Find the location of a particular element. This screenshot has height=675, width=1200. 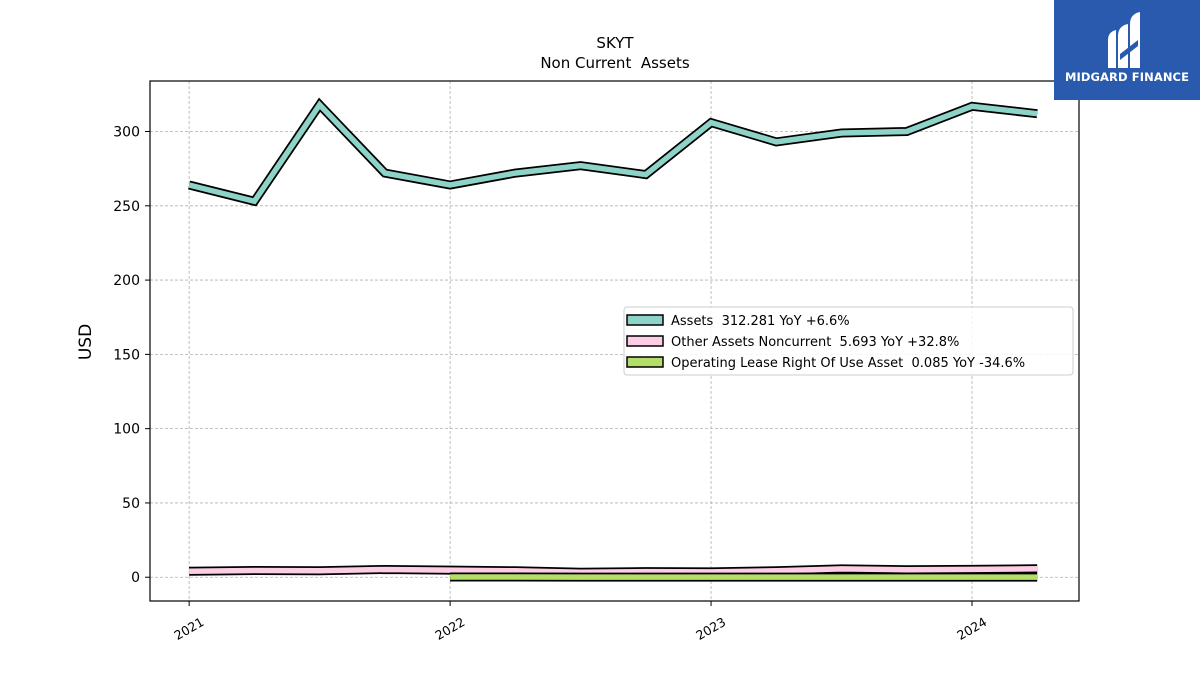

y-axis-label: USD is located at coordinates (86, 342).